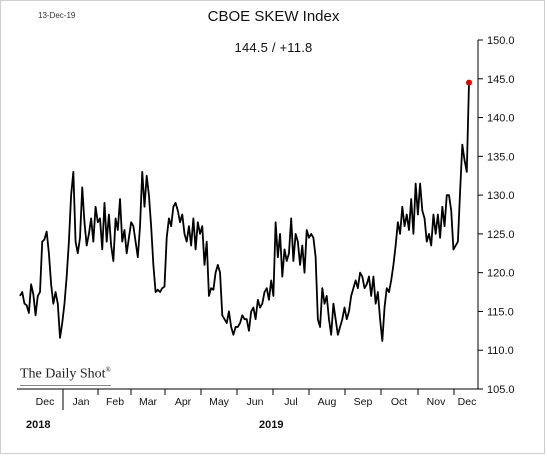 The width and height of the screenshot is (547, 456). Describe the element at coordinates (501, 80) in the screenshot. I see `y-tick-label: 145.0` at that location.